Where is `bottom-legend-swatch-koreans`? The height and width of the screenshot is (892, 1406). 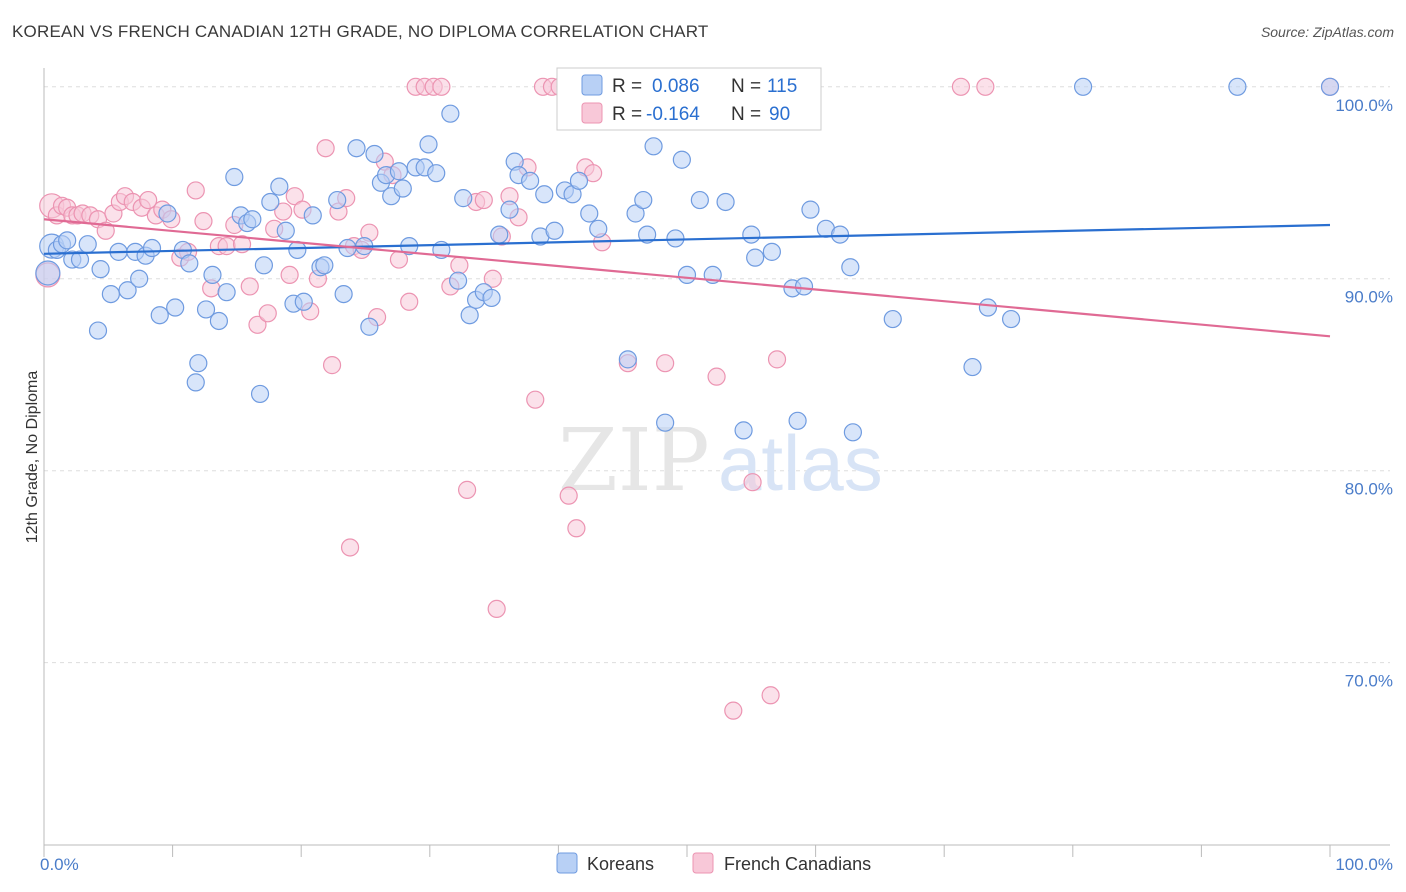
bottom-legend-swatch-koreans is located at coordinates (567, 863).